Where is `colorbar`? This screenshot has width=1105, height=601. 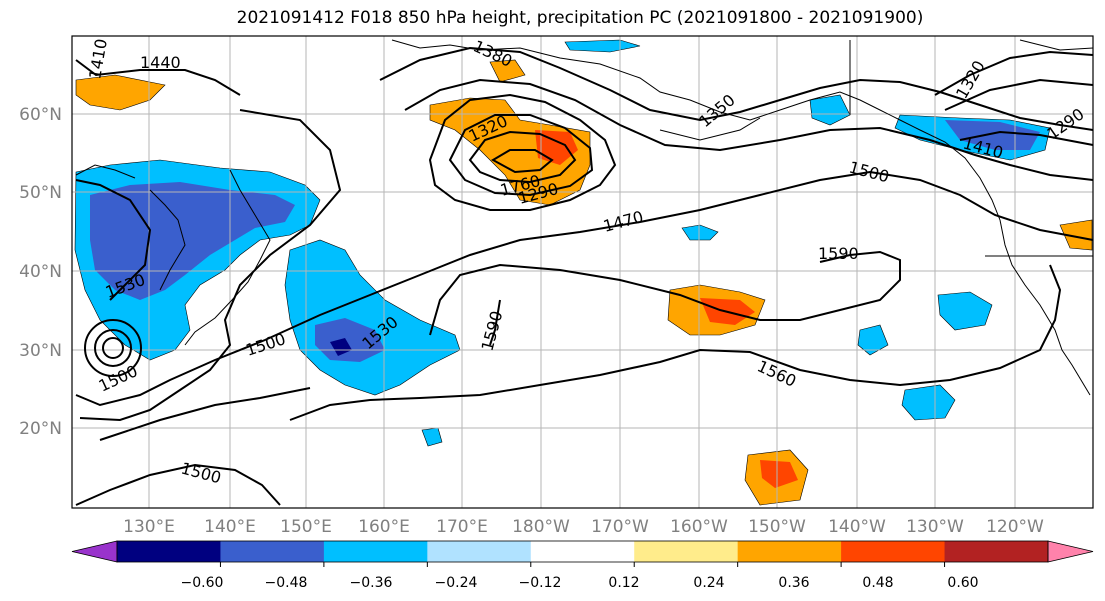
colorbar is located at coordinates (582, 553).